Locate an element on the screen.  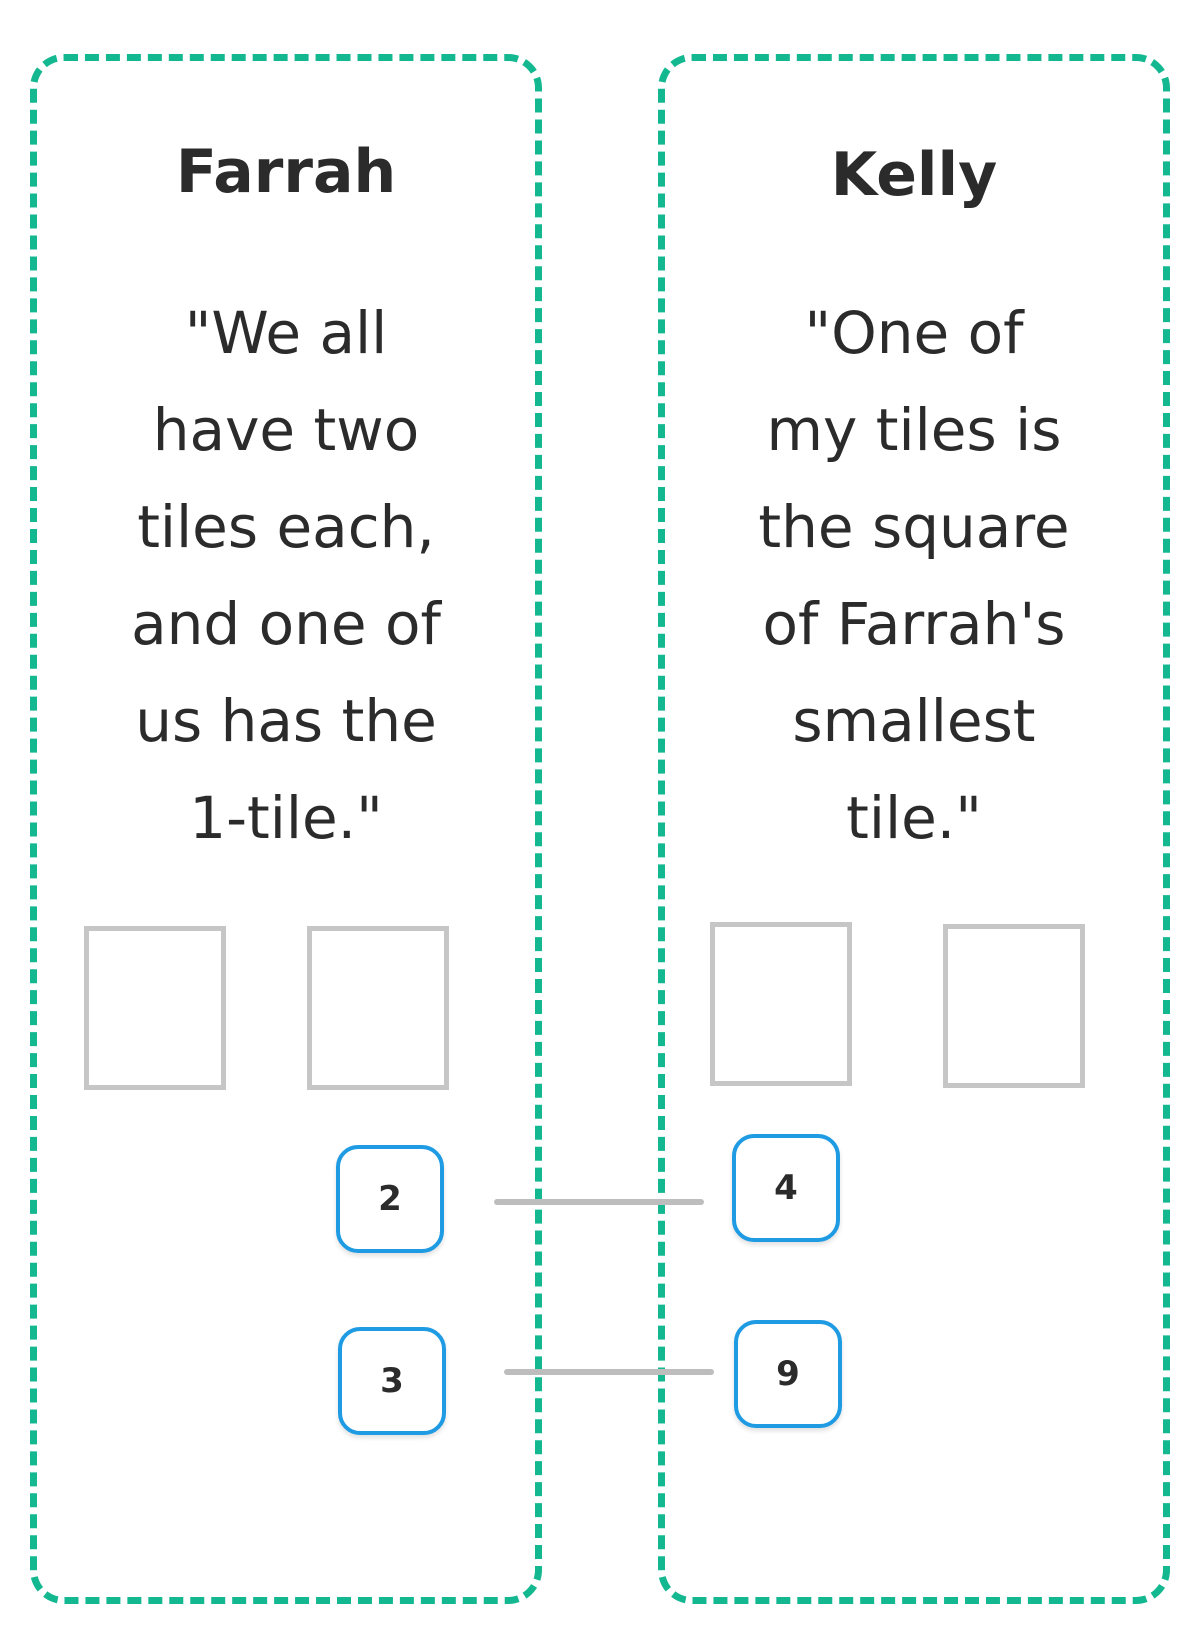
quote-line: my tiles is is located at coordinates (914, 430).